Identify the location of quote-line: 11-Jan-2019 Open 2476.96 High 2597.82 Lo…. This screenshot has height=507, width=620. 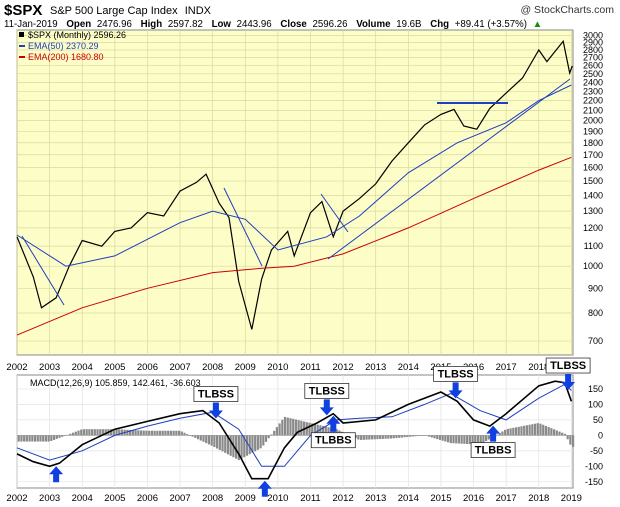
(273, 24).